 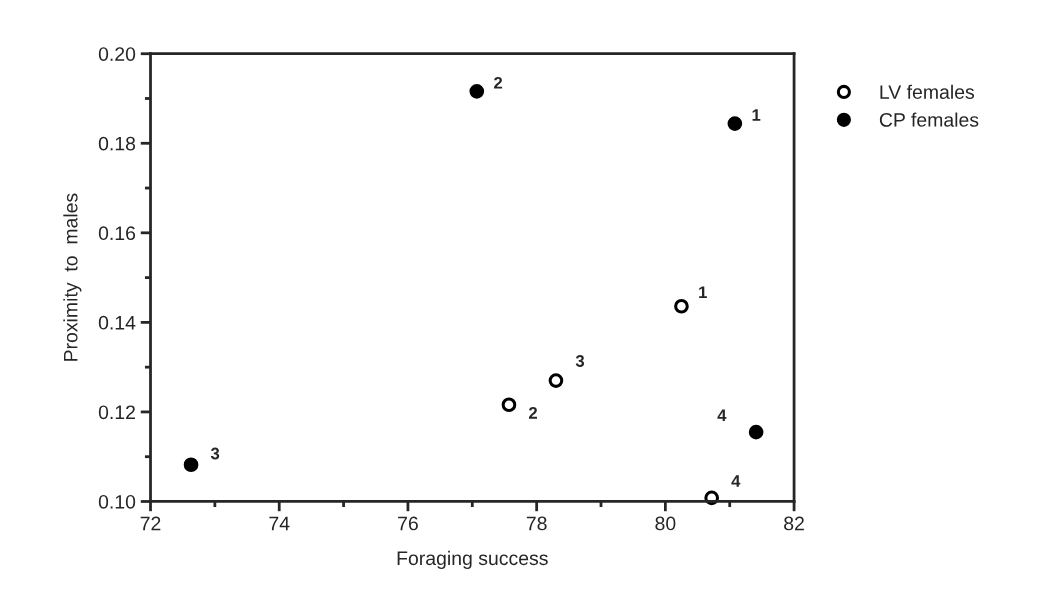 What do you see at coordinates (408, 523) in the screenshot?
I see `x-tick-label: 76` at bounding box center [408, 523].